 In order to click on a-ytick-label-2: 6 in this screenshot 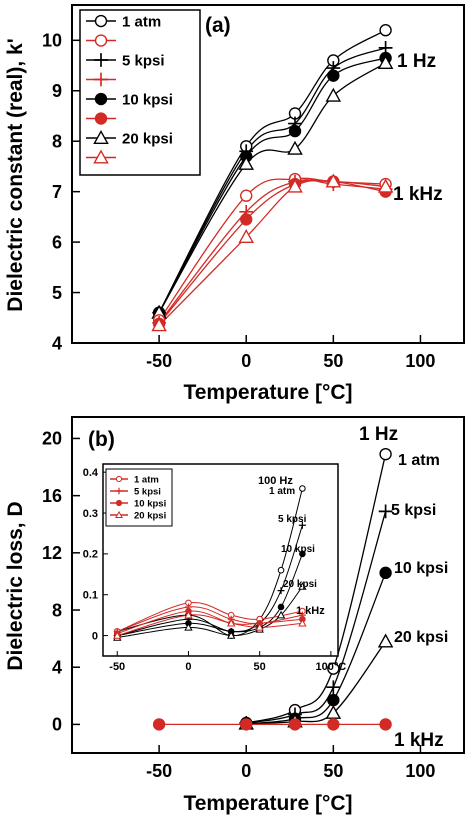, I will do `click(57, 242)`.